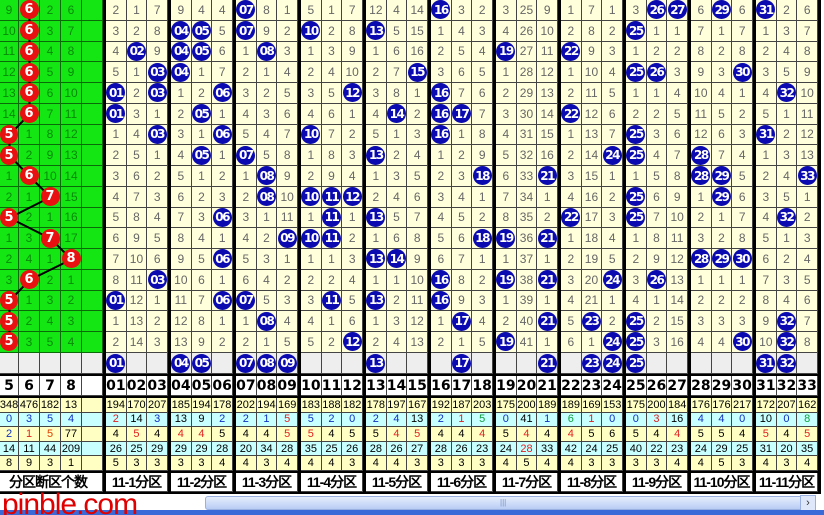 The width and height of the screenshot is (824, 515). I want to click on selected-row-cell: 08, so click(267, 363).